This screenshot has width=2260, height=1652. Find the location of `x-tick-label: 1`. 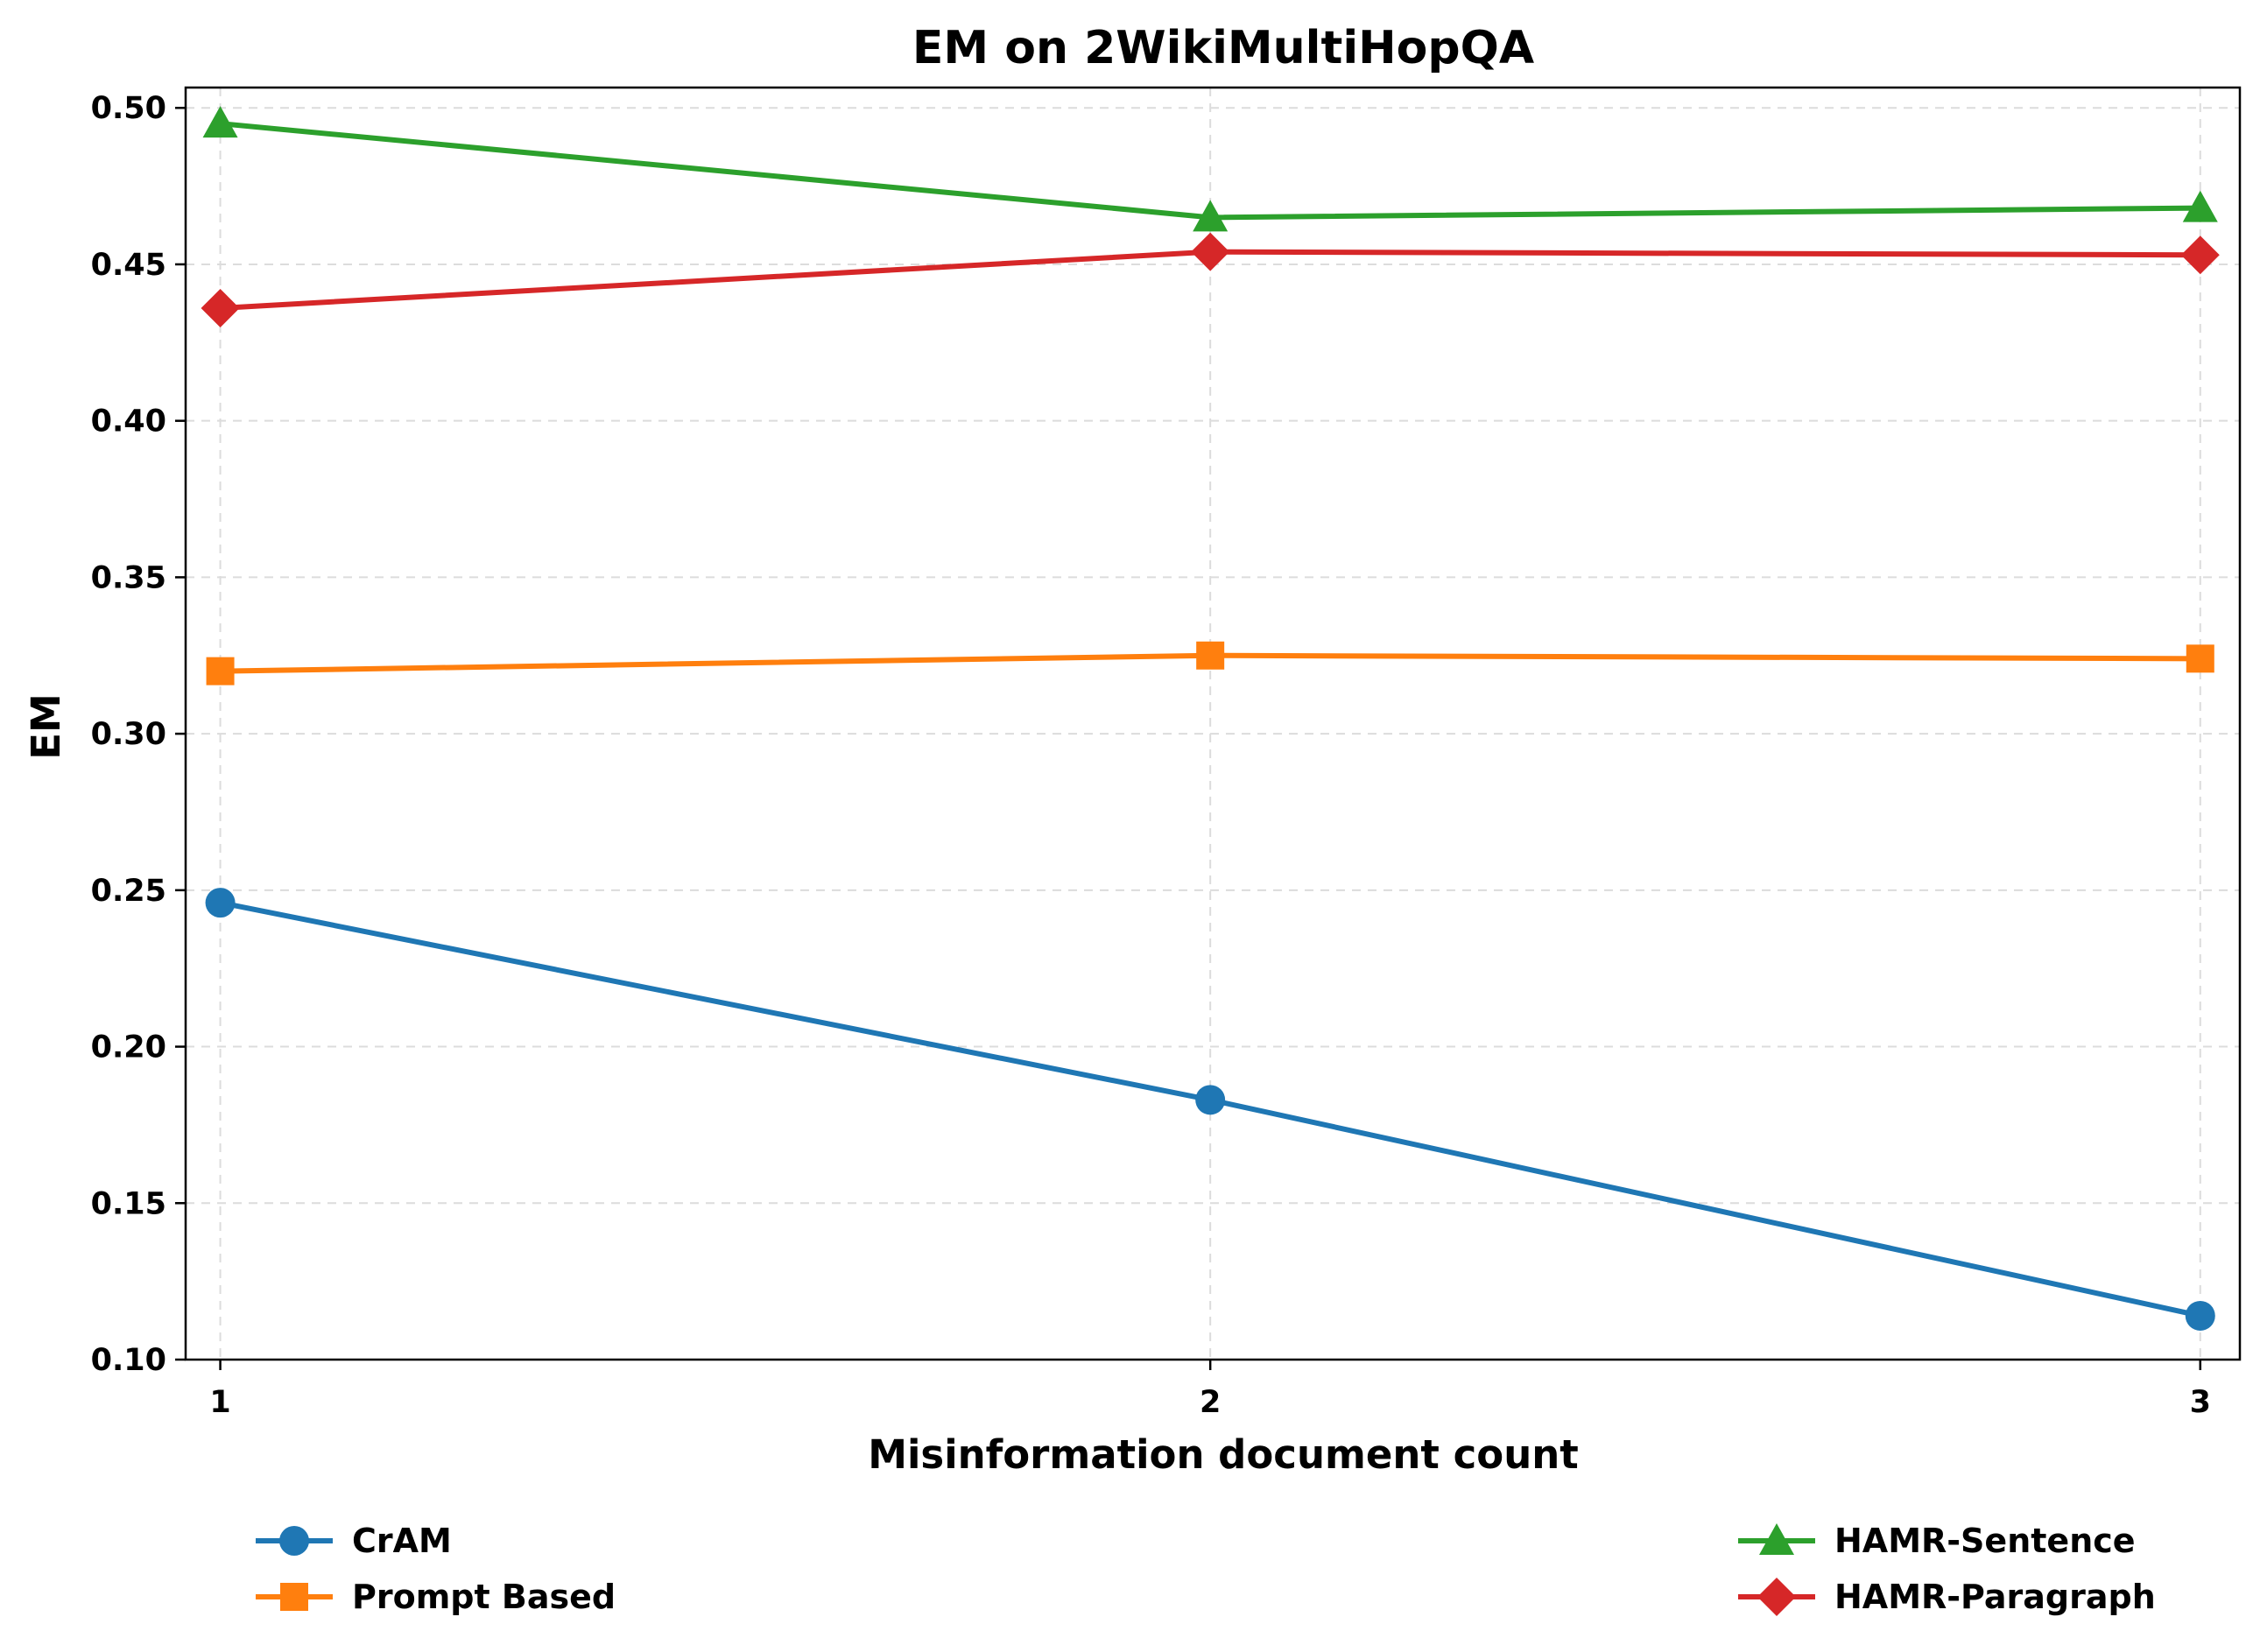

x-tick-label: 1 is located at coordinates (220, 1403).